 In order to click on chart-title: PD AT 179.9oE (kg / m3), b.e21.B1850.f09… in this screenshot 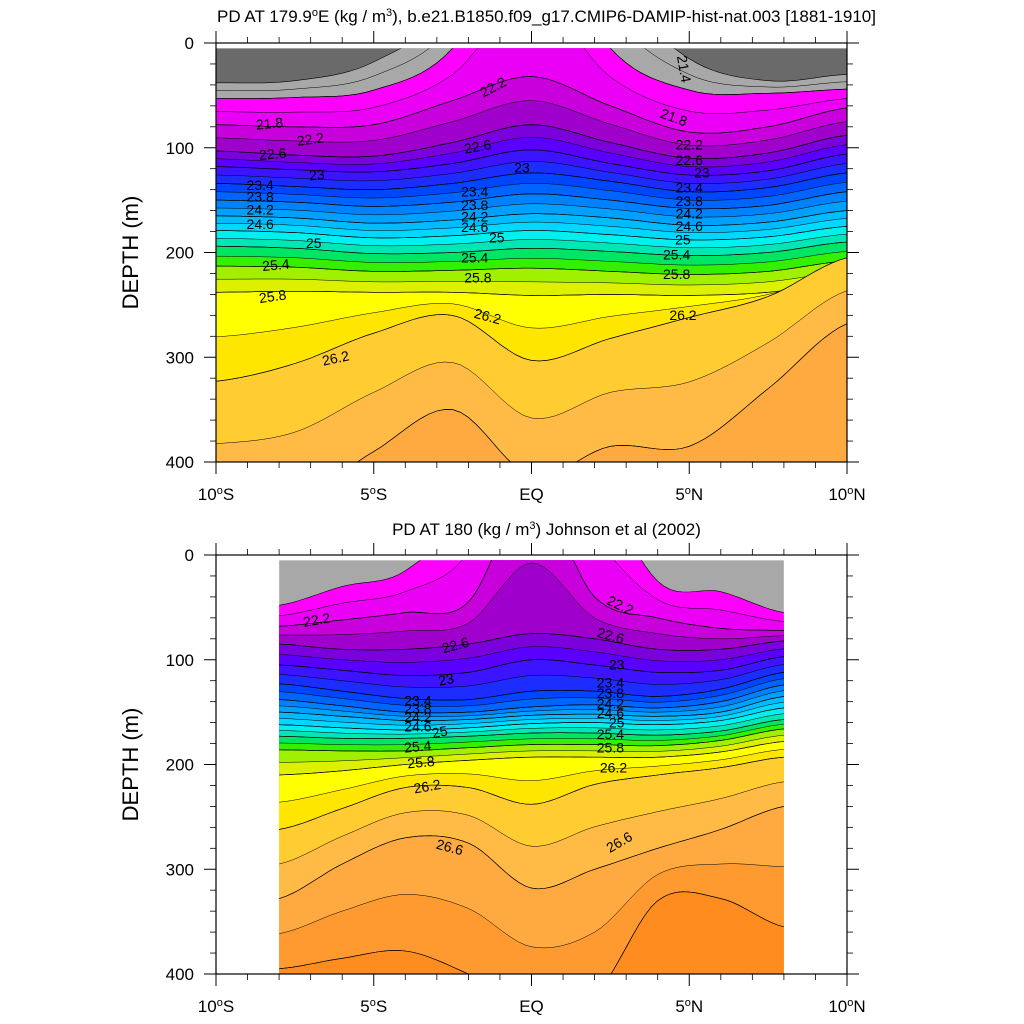, I will do `click(546, 16)`.